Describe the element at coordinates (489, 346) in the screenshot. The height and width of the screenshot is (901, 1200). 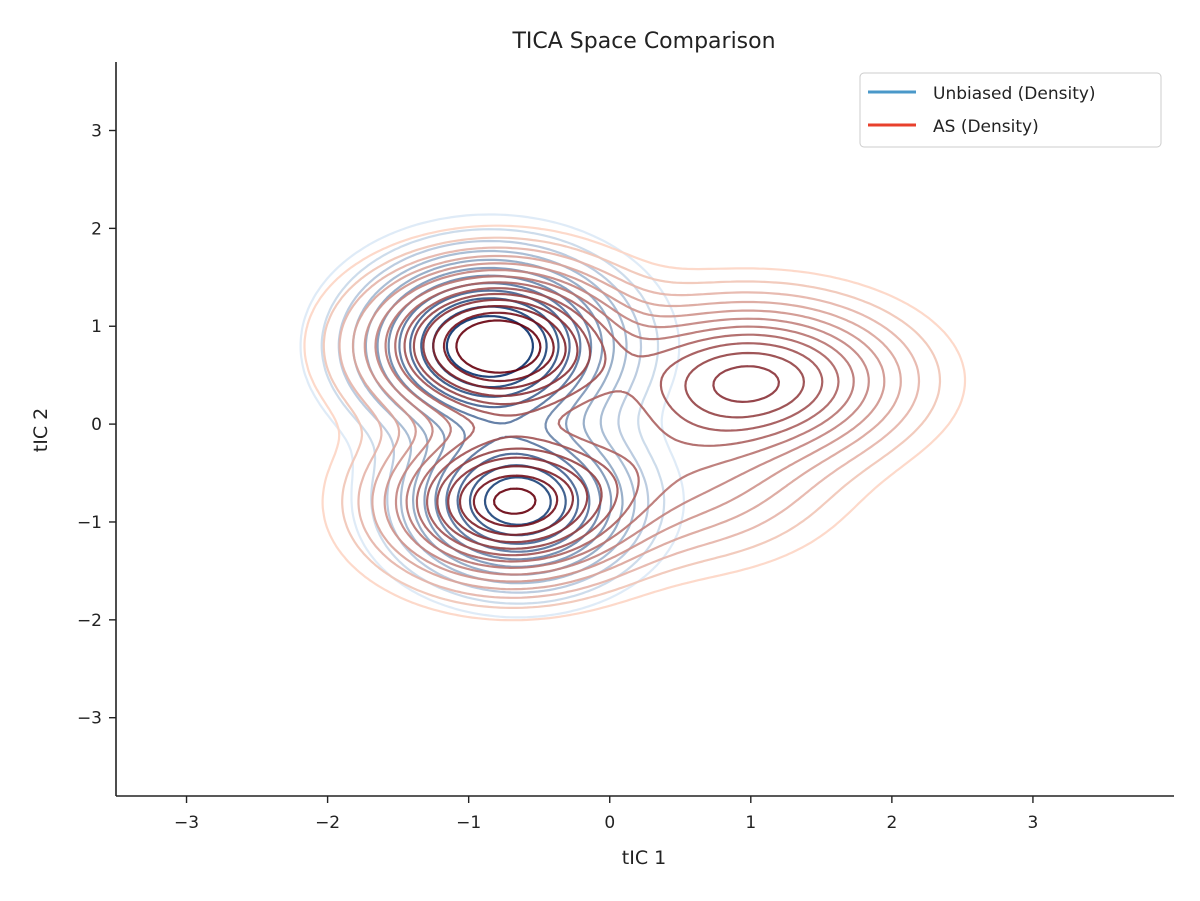
I see `contour-line-series0-level12` at that location.